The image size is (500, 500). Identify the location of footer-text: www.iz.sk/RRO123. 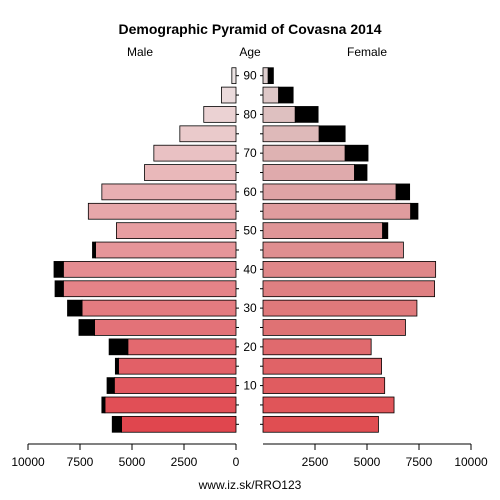
(250, 485).